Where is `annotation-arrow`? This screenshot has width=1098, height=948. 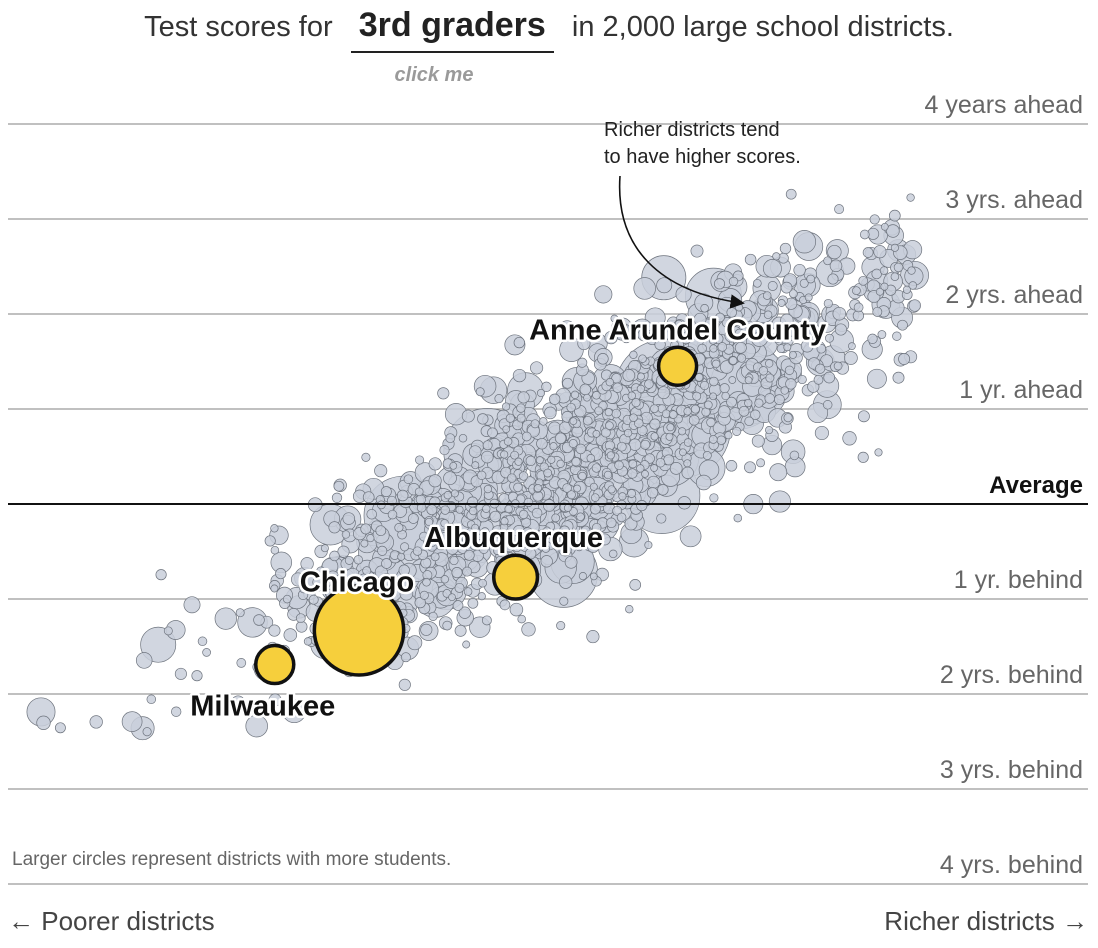 annotation-arrow is located at coordinates (681, 242).